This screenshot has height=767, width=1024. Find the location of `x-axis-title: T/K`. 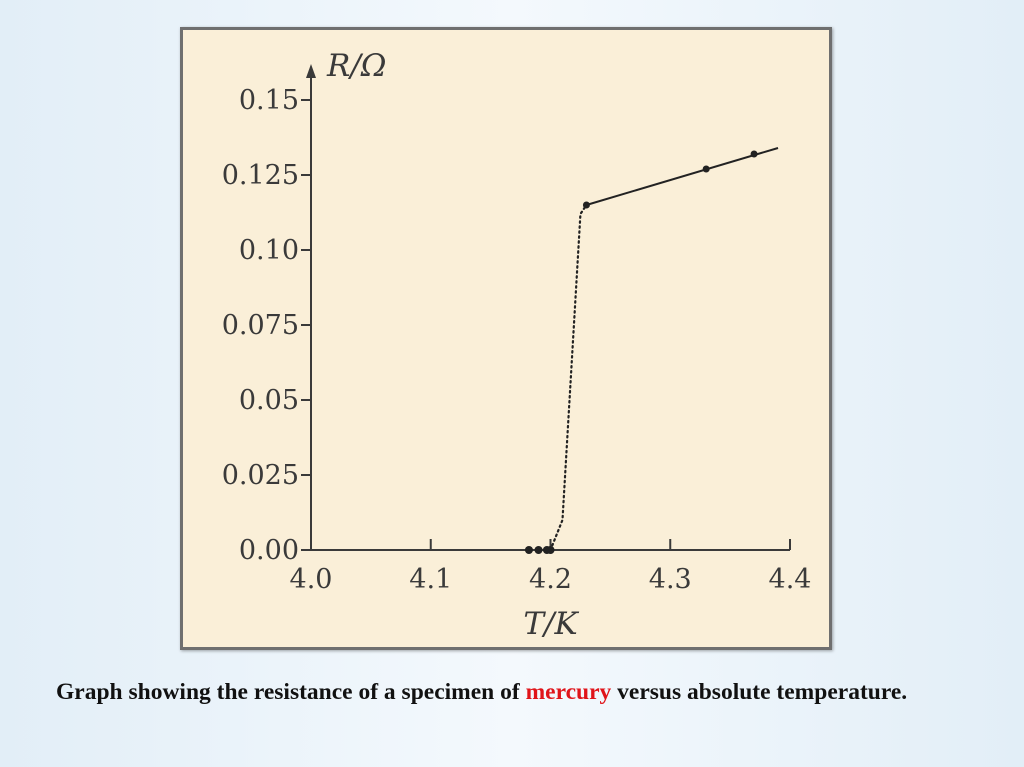

x-axis-title: T/K is located at coordinates (551, 624).